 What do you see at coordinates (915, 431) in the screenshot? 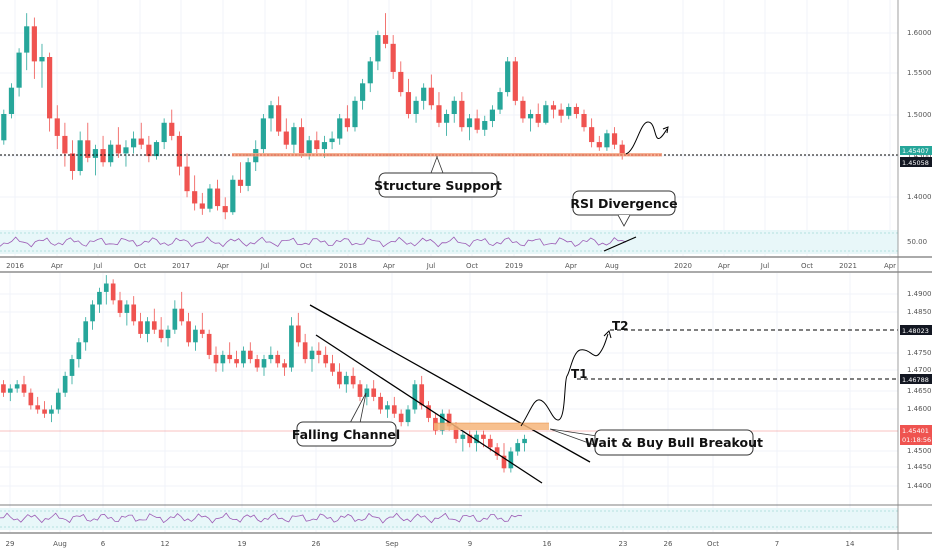
I see `svg-text: 1.45401` at bounding box center [915, 431].